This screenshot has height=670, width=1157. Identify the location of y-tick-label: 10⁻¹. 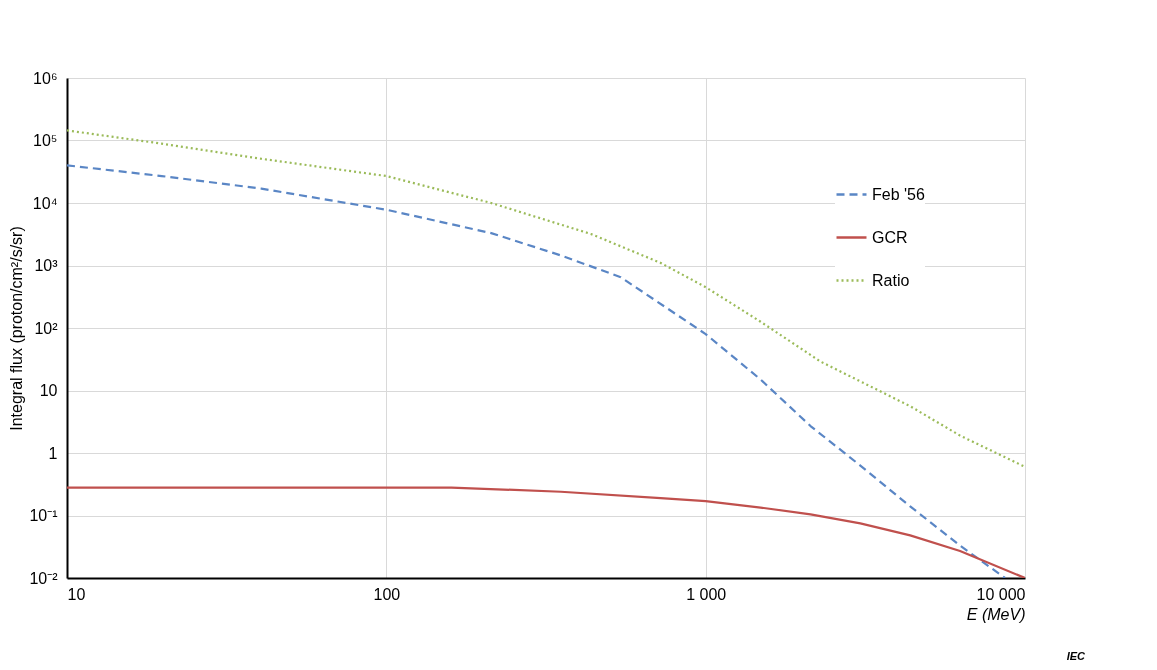
(43, 515).